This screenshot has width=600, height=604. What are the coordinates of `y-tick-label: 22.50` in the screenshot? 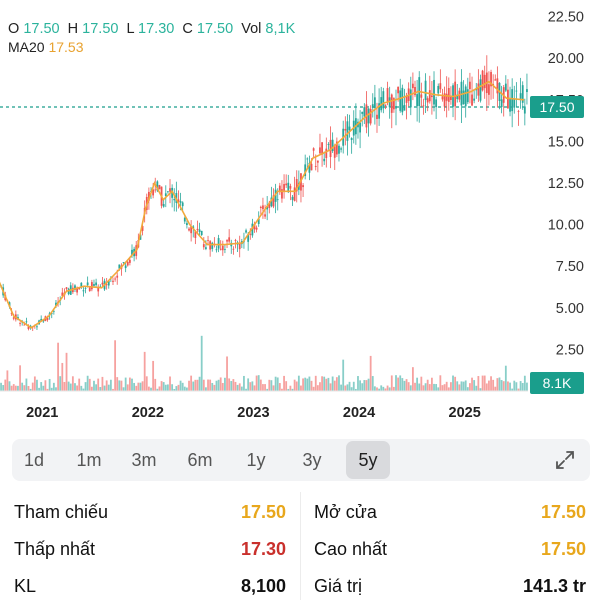 It's located at (566, 18).